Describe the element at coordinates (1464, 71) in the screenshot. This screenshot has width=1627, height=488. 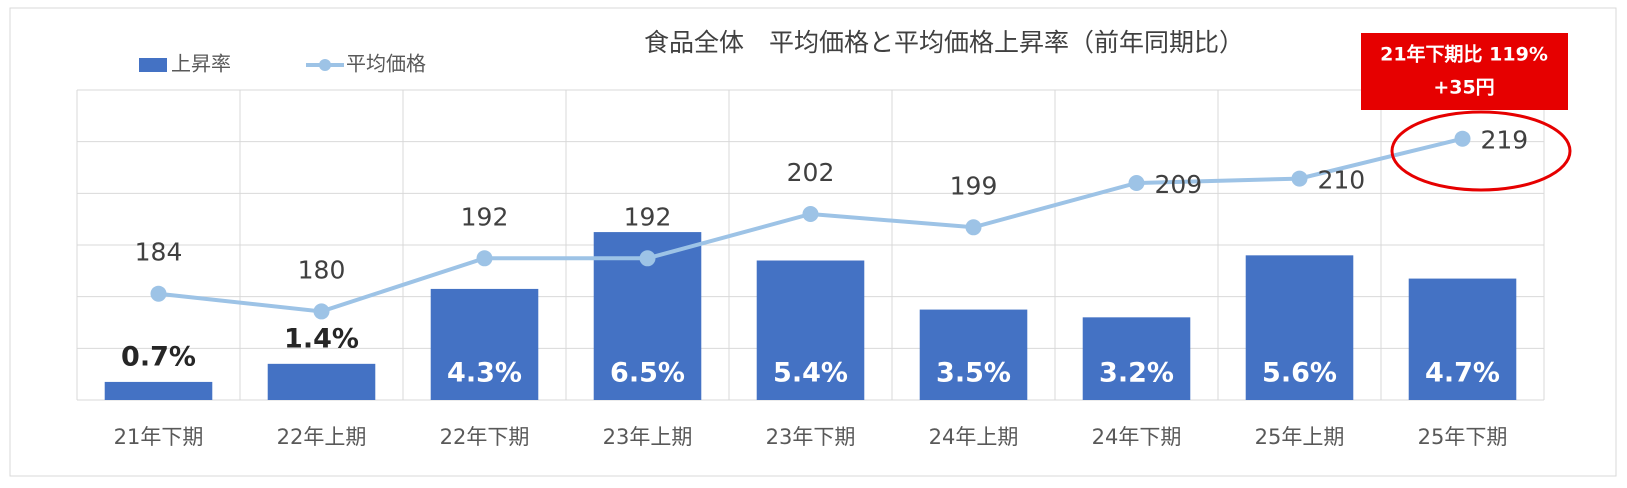
I see `annotation-box` at that location.